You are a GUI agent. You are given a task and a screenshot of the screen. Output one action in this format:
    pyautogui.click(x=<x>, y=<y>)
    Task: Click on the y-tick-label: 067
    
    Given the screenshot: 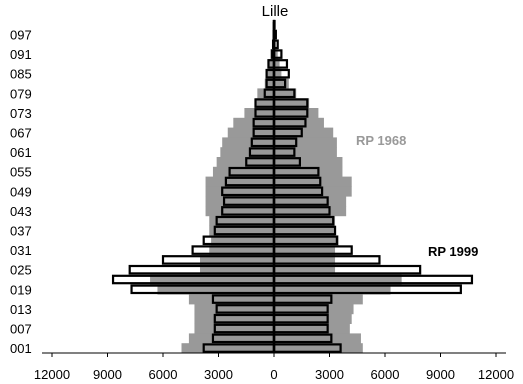 What is the action you would take?
    pyautogui.click(x=21, y=133)
    